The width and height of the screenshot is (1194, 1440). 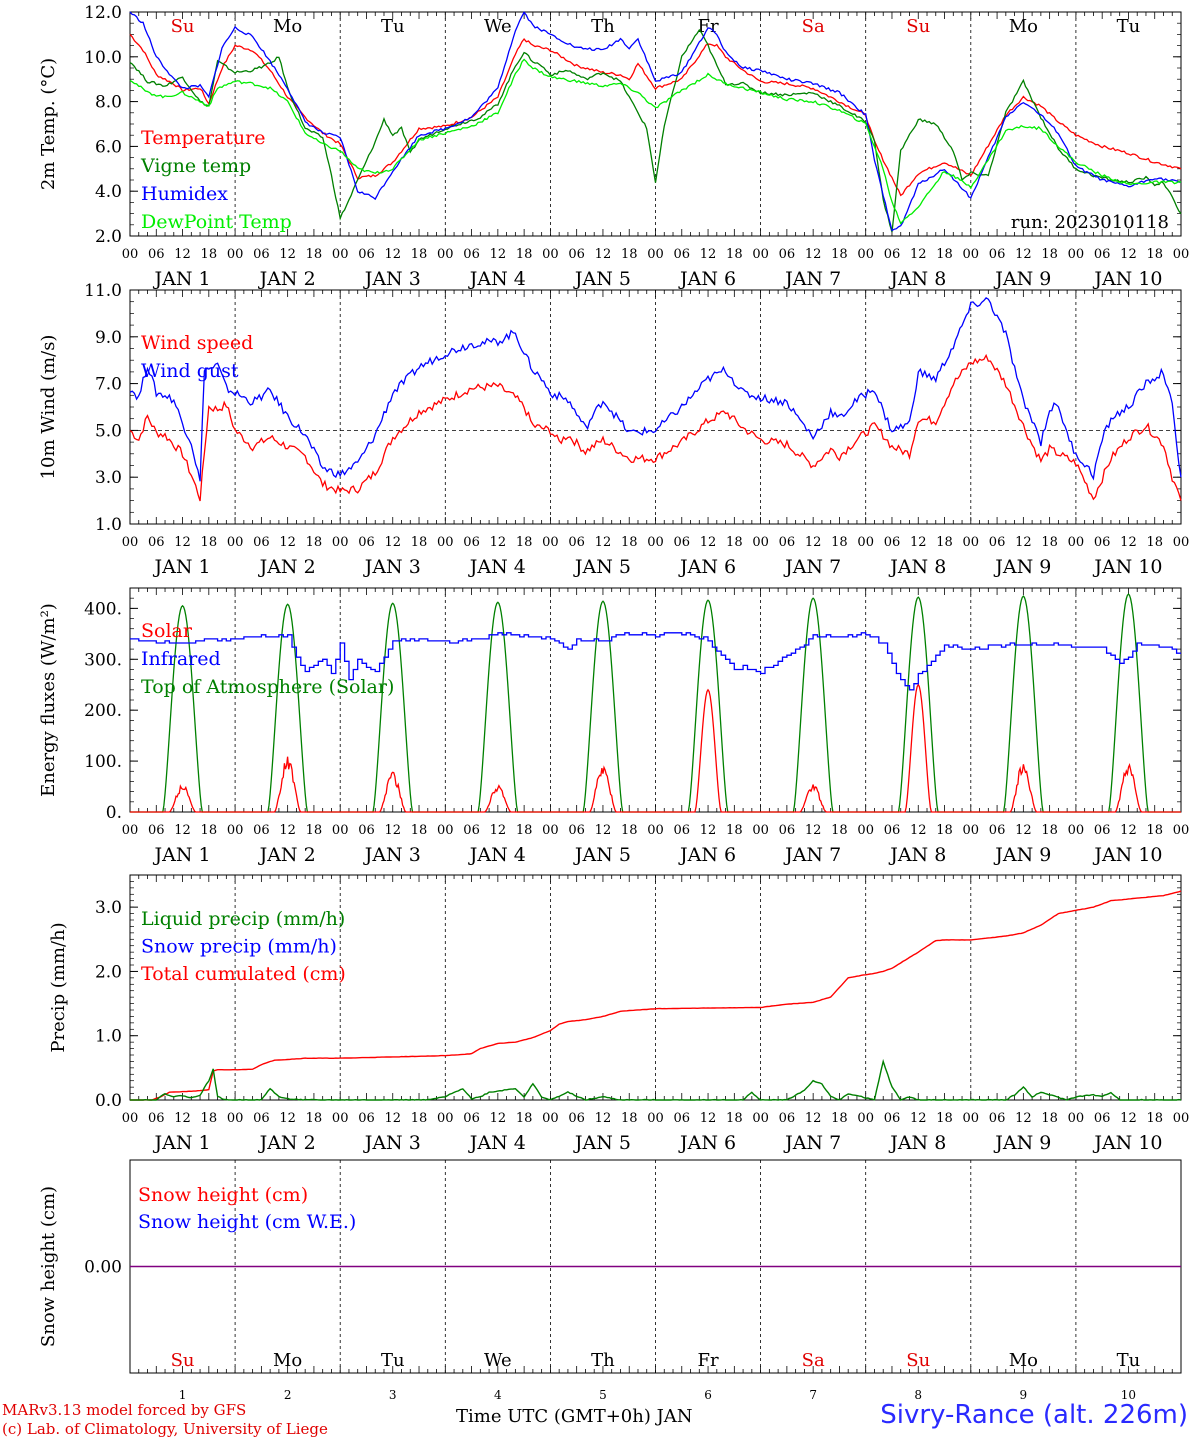 What do you see at coordinates (498, 1394) in the screenshot?
I see `bottom-day-label: 4` at bounding box center [498, 1394].